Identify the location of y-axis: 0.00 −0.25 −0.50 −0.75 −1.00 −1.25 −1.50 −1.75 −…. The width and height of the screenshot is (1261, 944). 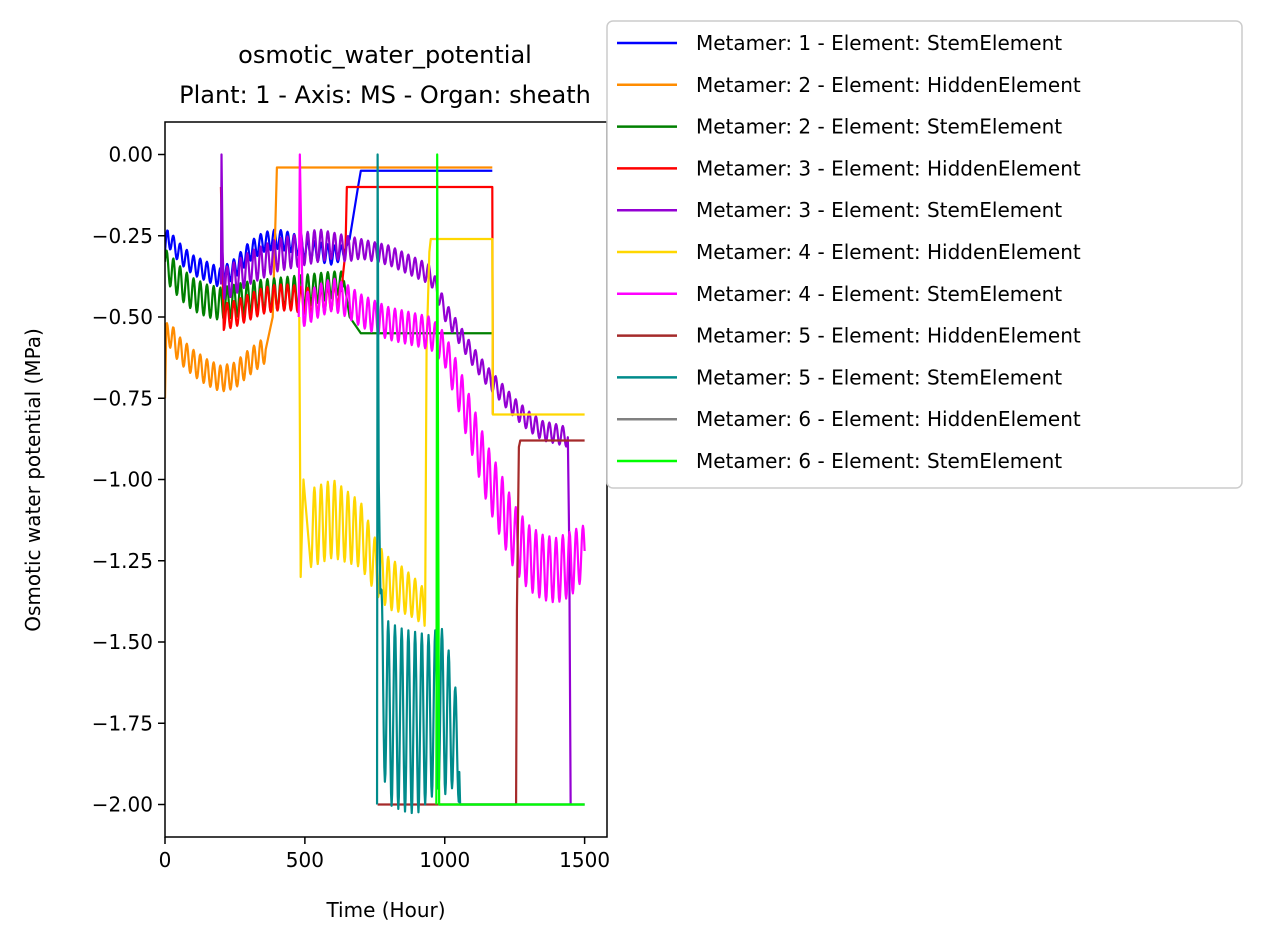
(128, 480).